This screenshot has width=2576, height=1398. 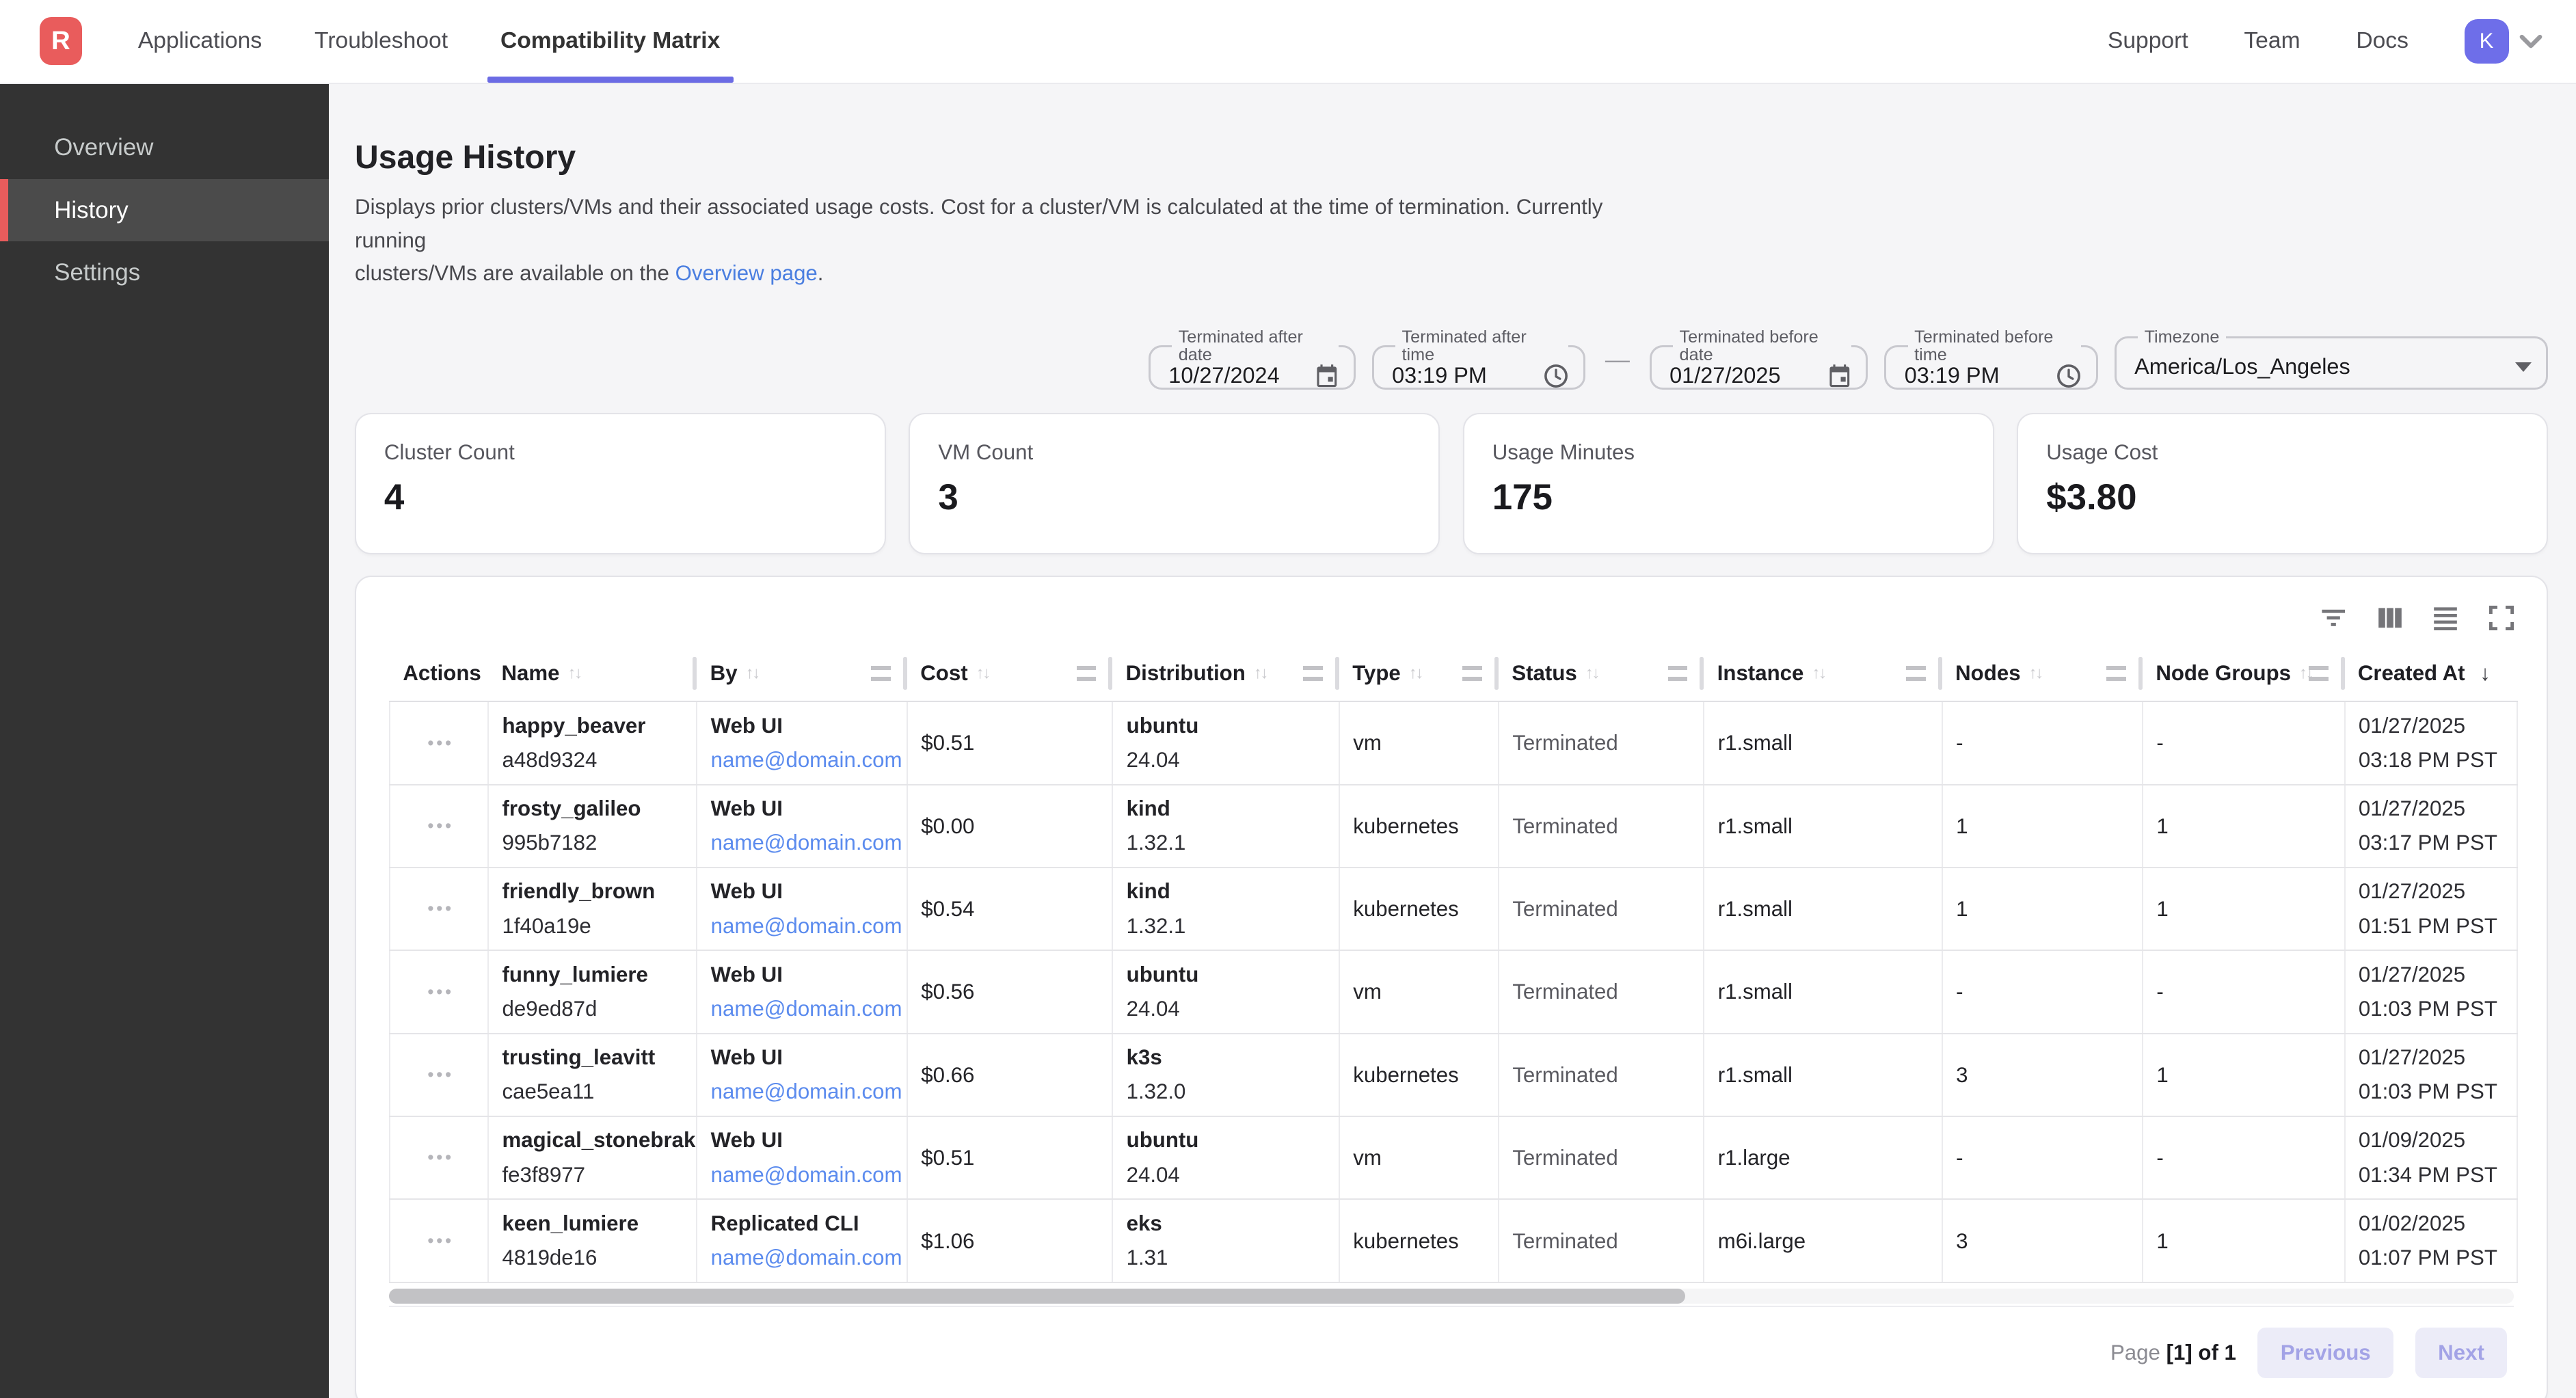 What do you see at coordinates (61, 41) in the screenshot?
I see `replicated-logo: R` at bounding box center [61, 41].